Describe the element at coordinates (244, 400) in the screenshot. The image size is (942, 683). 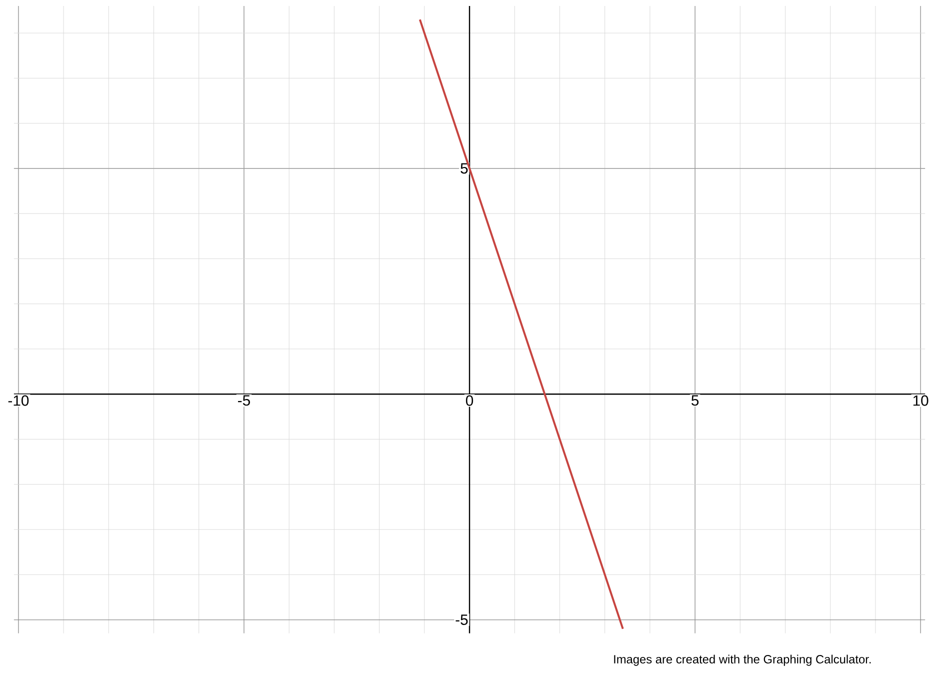
I see `x-tick-label: -5` at that location.